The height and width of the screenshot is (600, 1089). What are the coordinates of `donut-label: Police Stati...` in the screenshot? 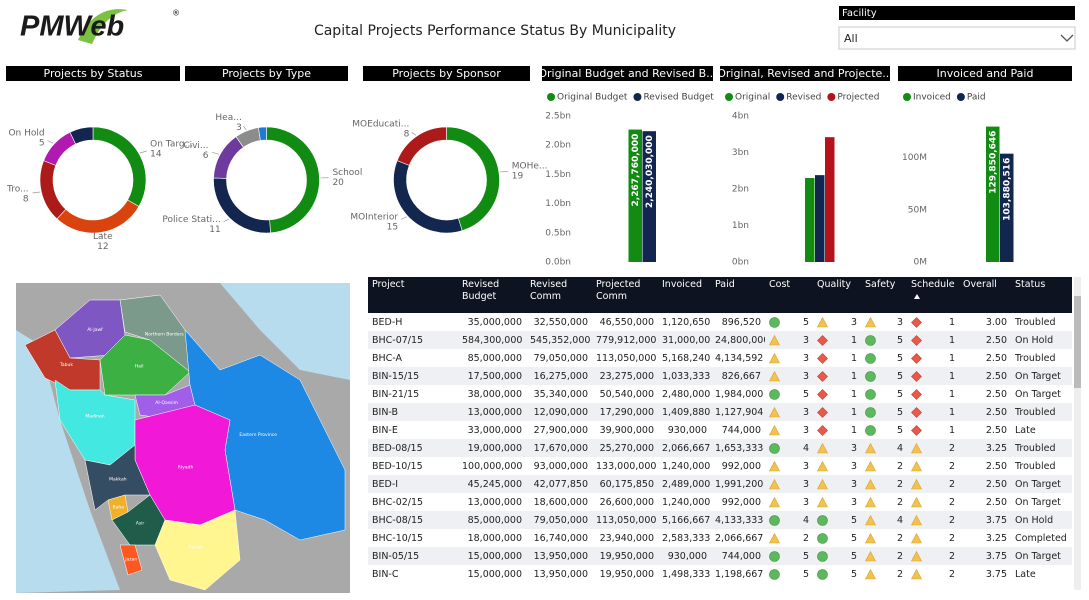 It's located at (191, 220).